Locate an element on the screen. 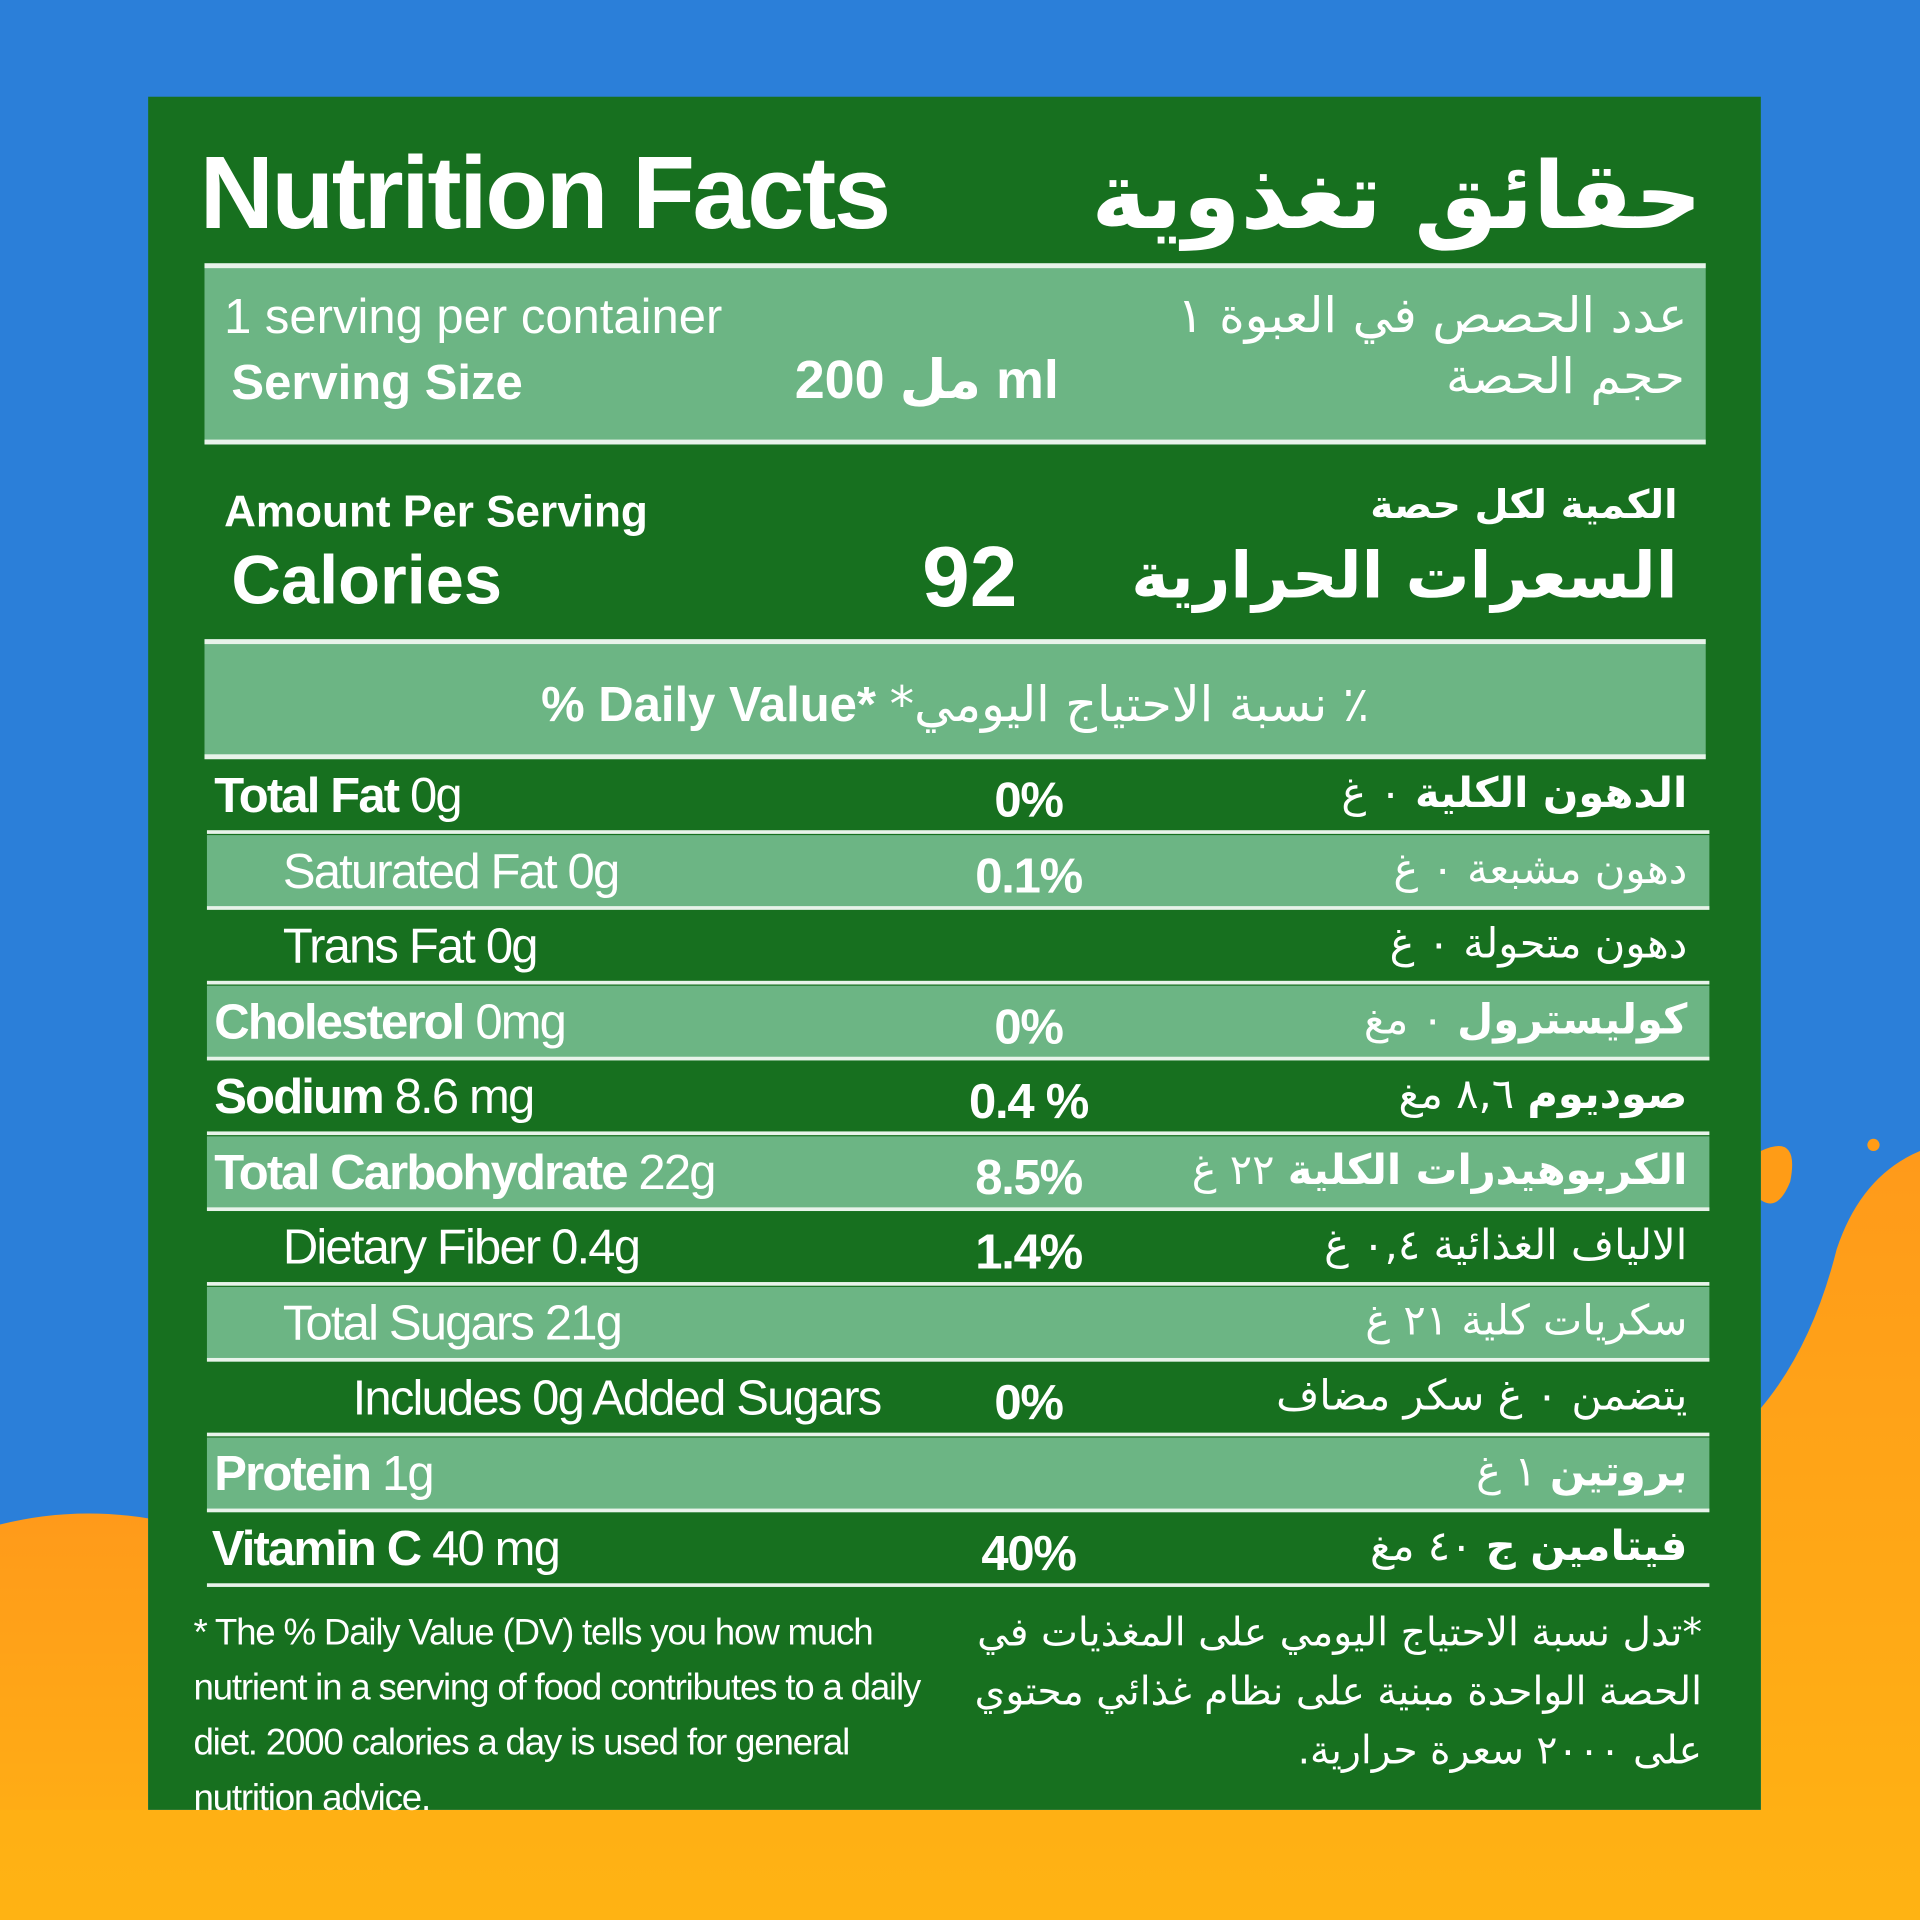 The image size is (1920, 1920). daily-value: 8.5% is located at coordinates (1029, 1177).